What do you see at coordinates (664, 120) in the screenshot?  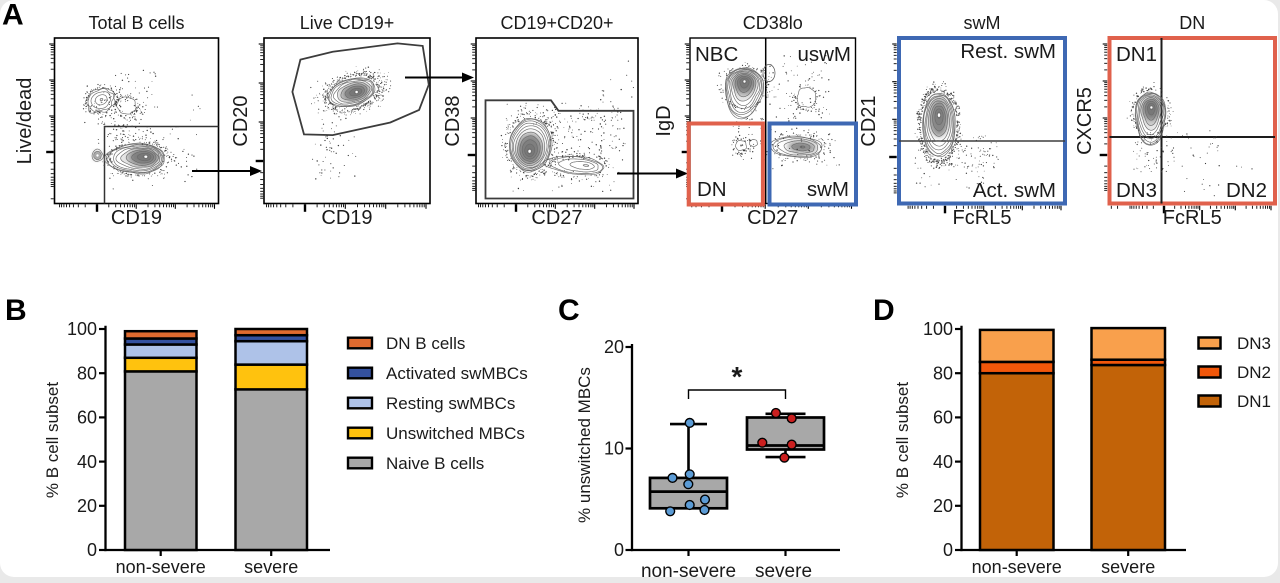 I see `svg-text: IgD` at bounding box center [664, 120].